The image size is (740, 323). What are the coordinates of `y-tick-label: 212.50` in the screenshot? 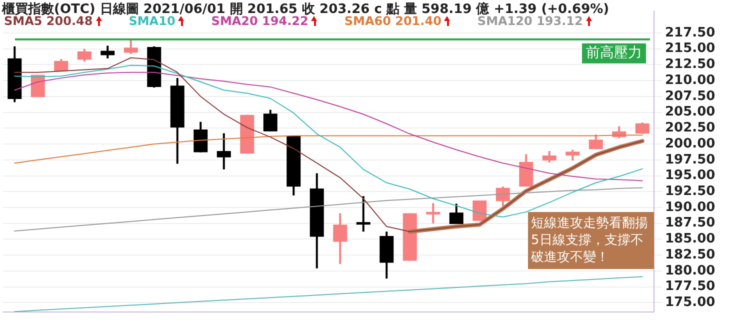 It's located at (690, 64).